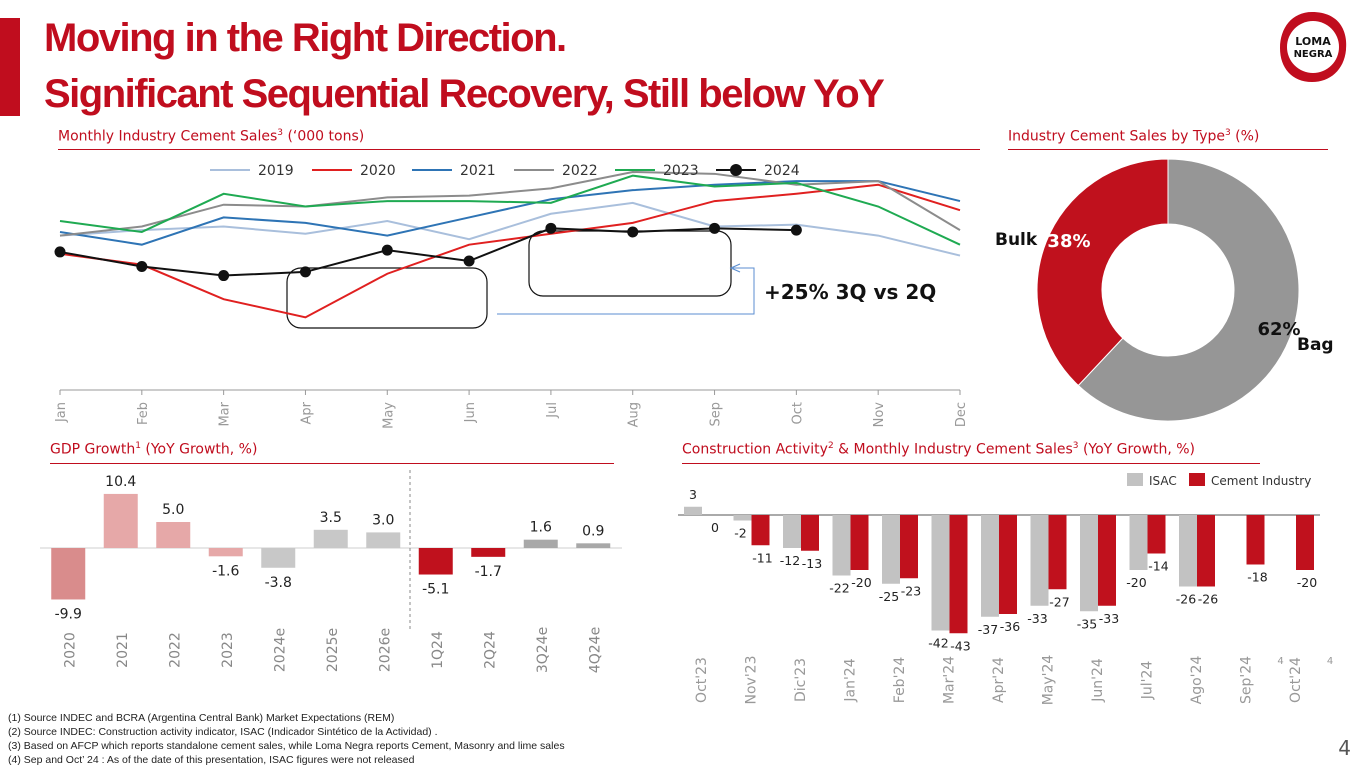  I want to click on gdp-category-label: 2020, so click(70, 650).